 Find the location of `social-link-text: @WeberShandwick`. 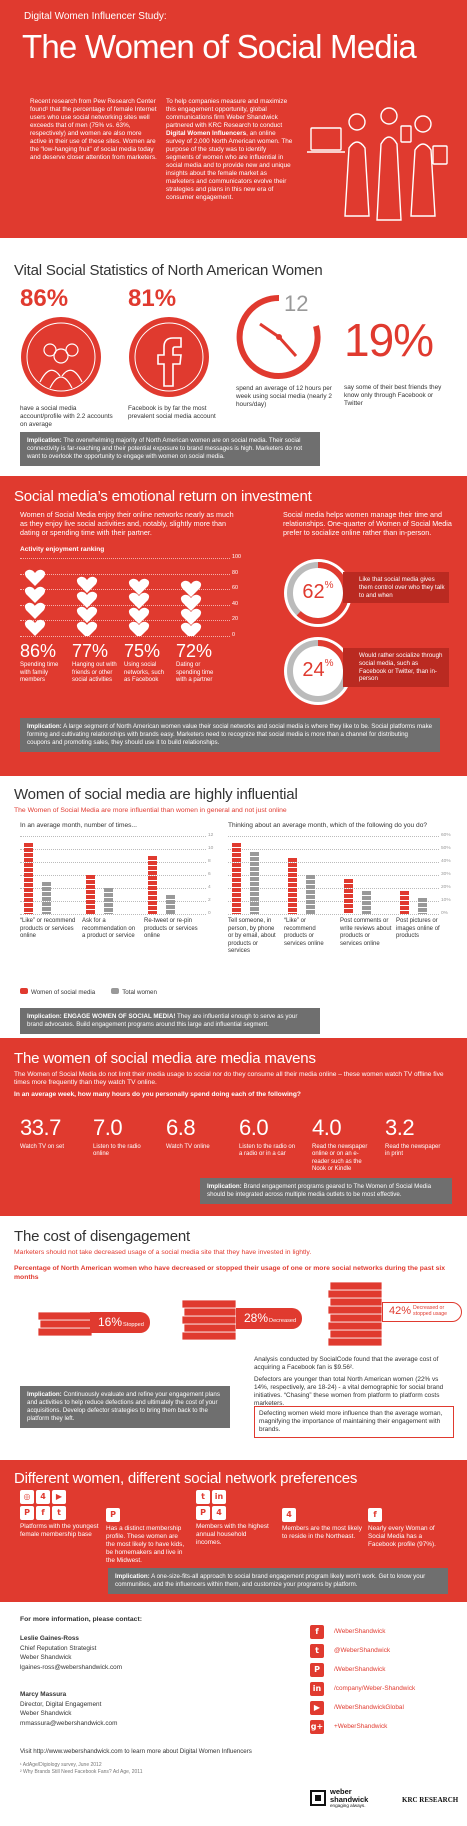

social-link-text: @WeberShandwick is located at coordinates (362, 1650).